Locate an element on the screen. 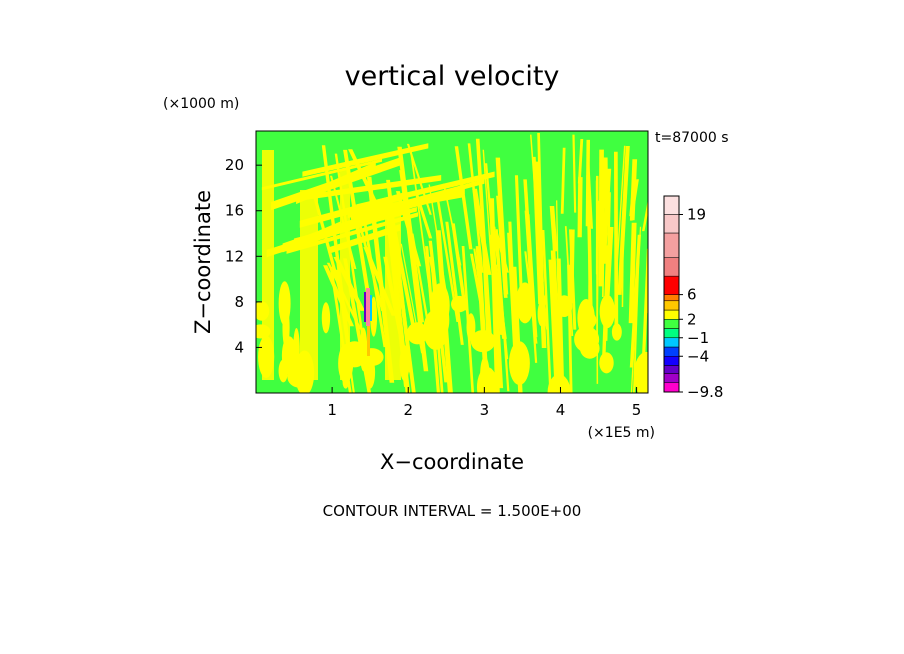 This screenshot has height=654, width=904. colorbar-tick-label: 6 is located at coordinates (692, 295).